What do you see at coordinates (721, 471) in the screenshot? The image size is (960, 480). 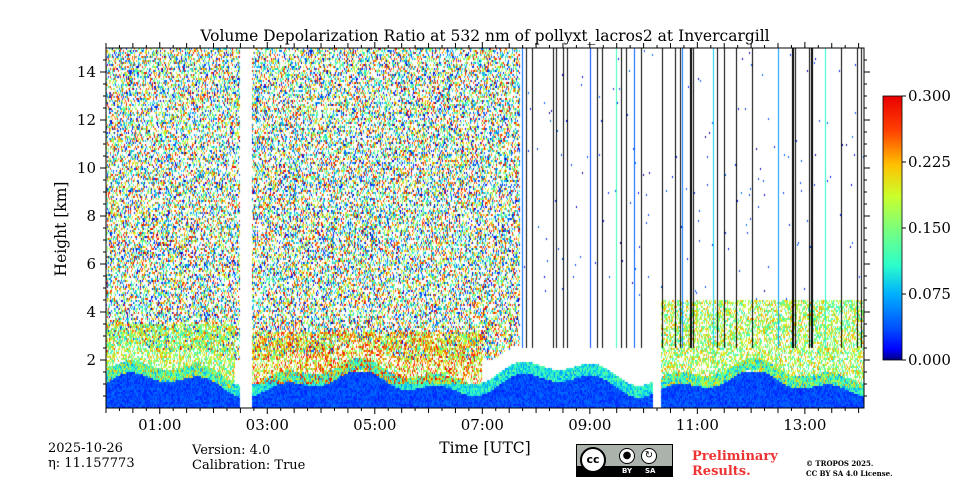 I see `preliminary-line2: Results.` at bounding box center [721, 471].